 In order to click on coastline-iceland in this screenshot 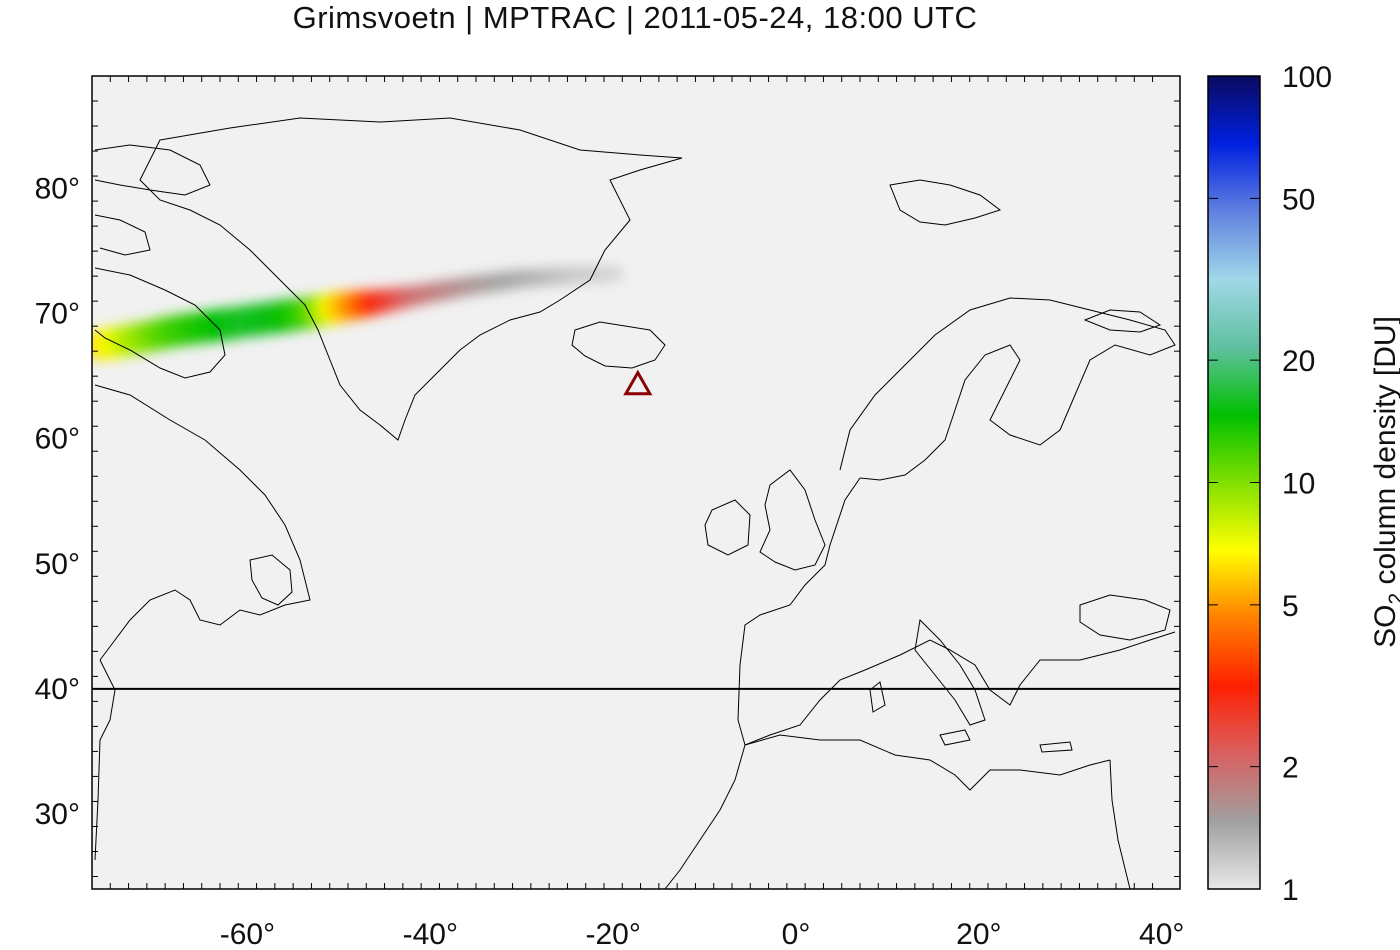, I will do `click(618, 345)`.